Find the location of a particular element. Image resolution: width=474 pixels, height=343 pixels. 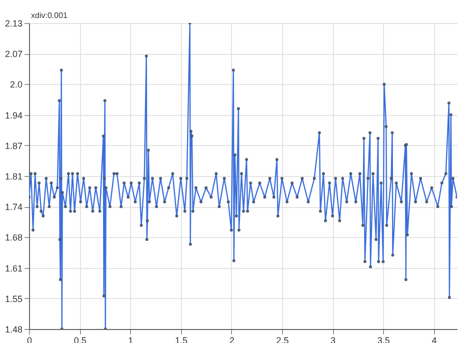

y-tick-label: 1.81 is located at coordinates (13, 177).